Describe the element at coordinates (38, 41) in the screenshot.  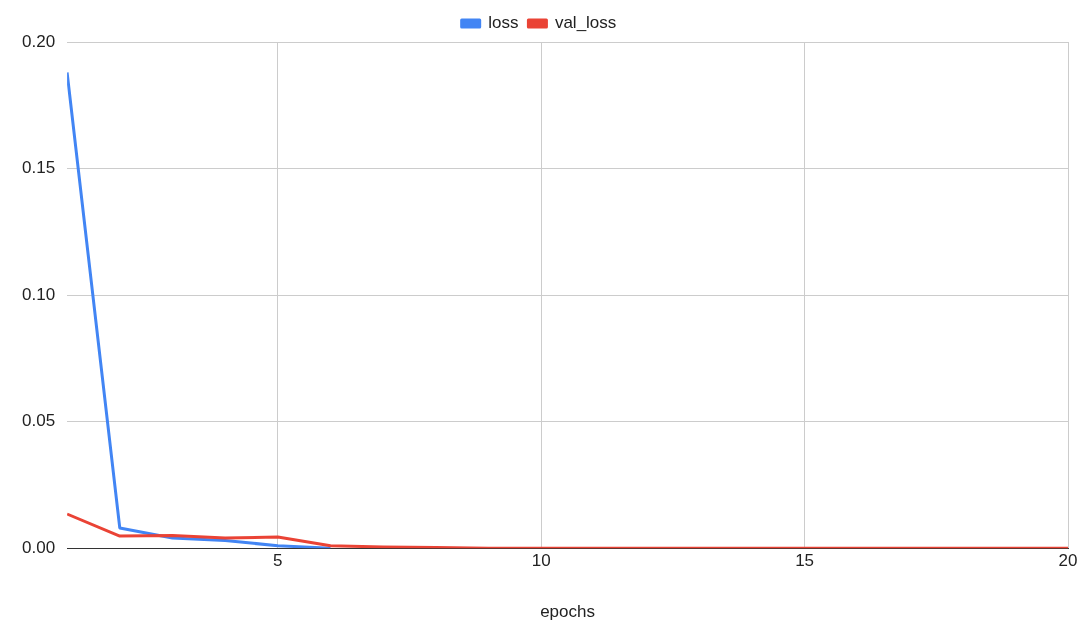
I see `y-tick-label: 0.20` at that location.